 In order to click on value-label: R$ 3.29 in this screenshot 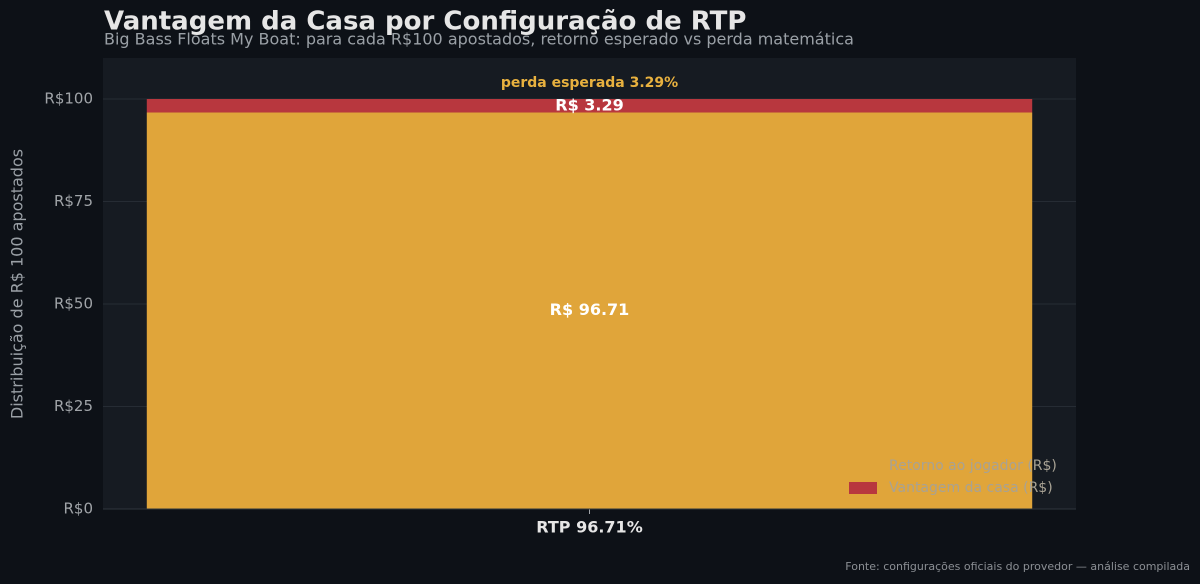, I will do `click(589, 105)`.